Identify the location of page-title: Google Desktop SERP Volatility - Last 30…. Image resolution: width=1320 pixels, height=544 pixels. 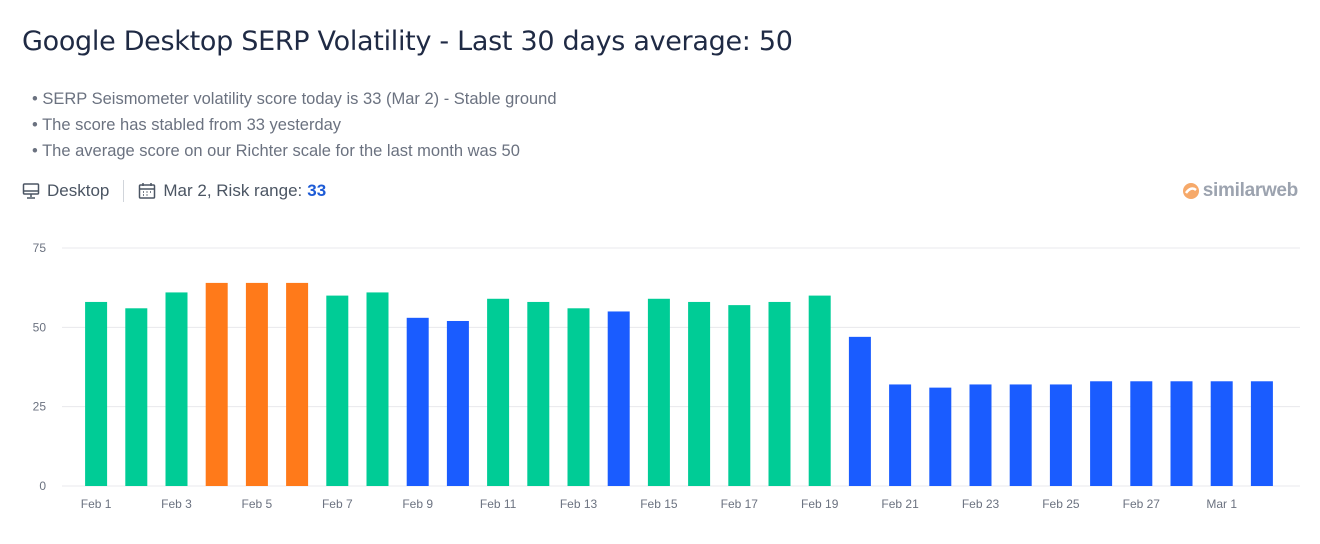
(407, 41).